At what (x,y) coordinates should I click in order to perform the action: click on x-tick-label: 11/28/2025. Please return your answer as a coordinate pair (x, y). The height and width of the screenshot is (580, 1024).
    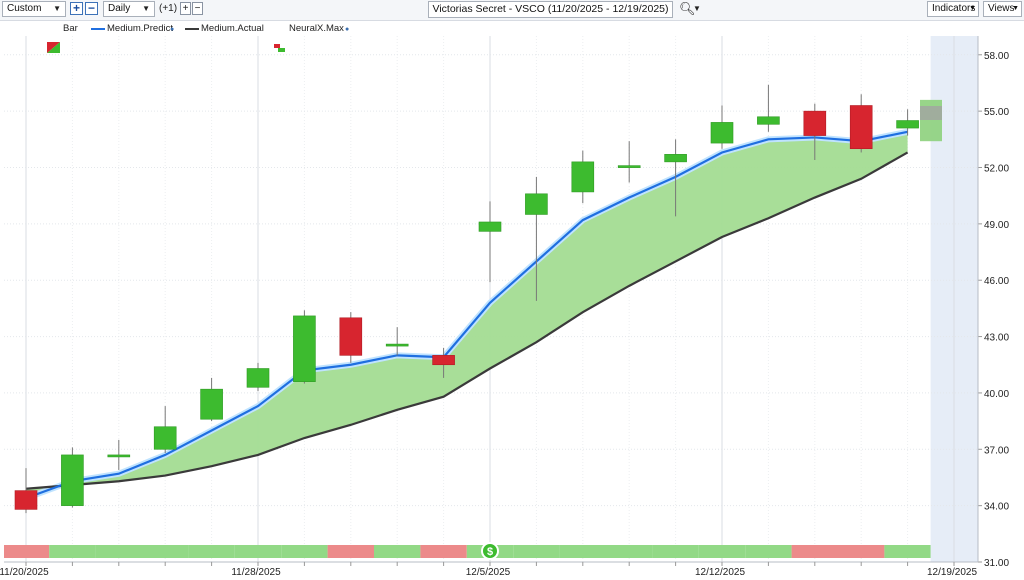
    Looking at the image, I should click on (256, 572).